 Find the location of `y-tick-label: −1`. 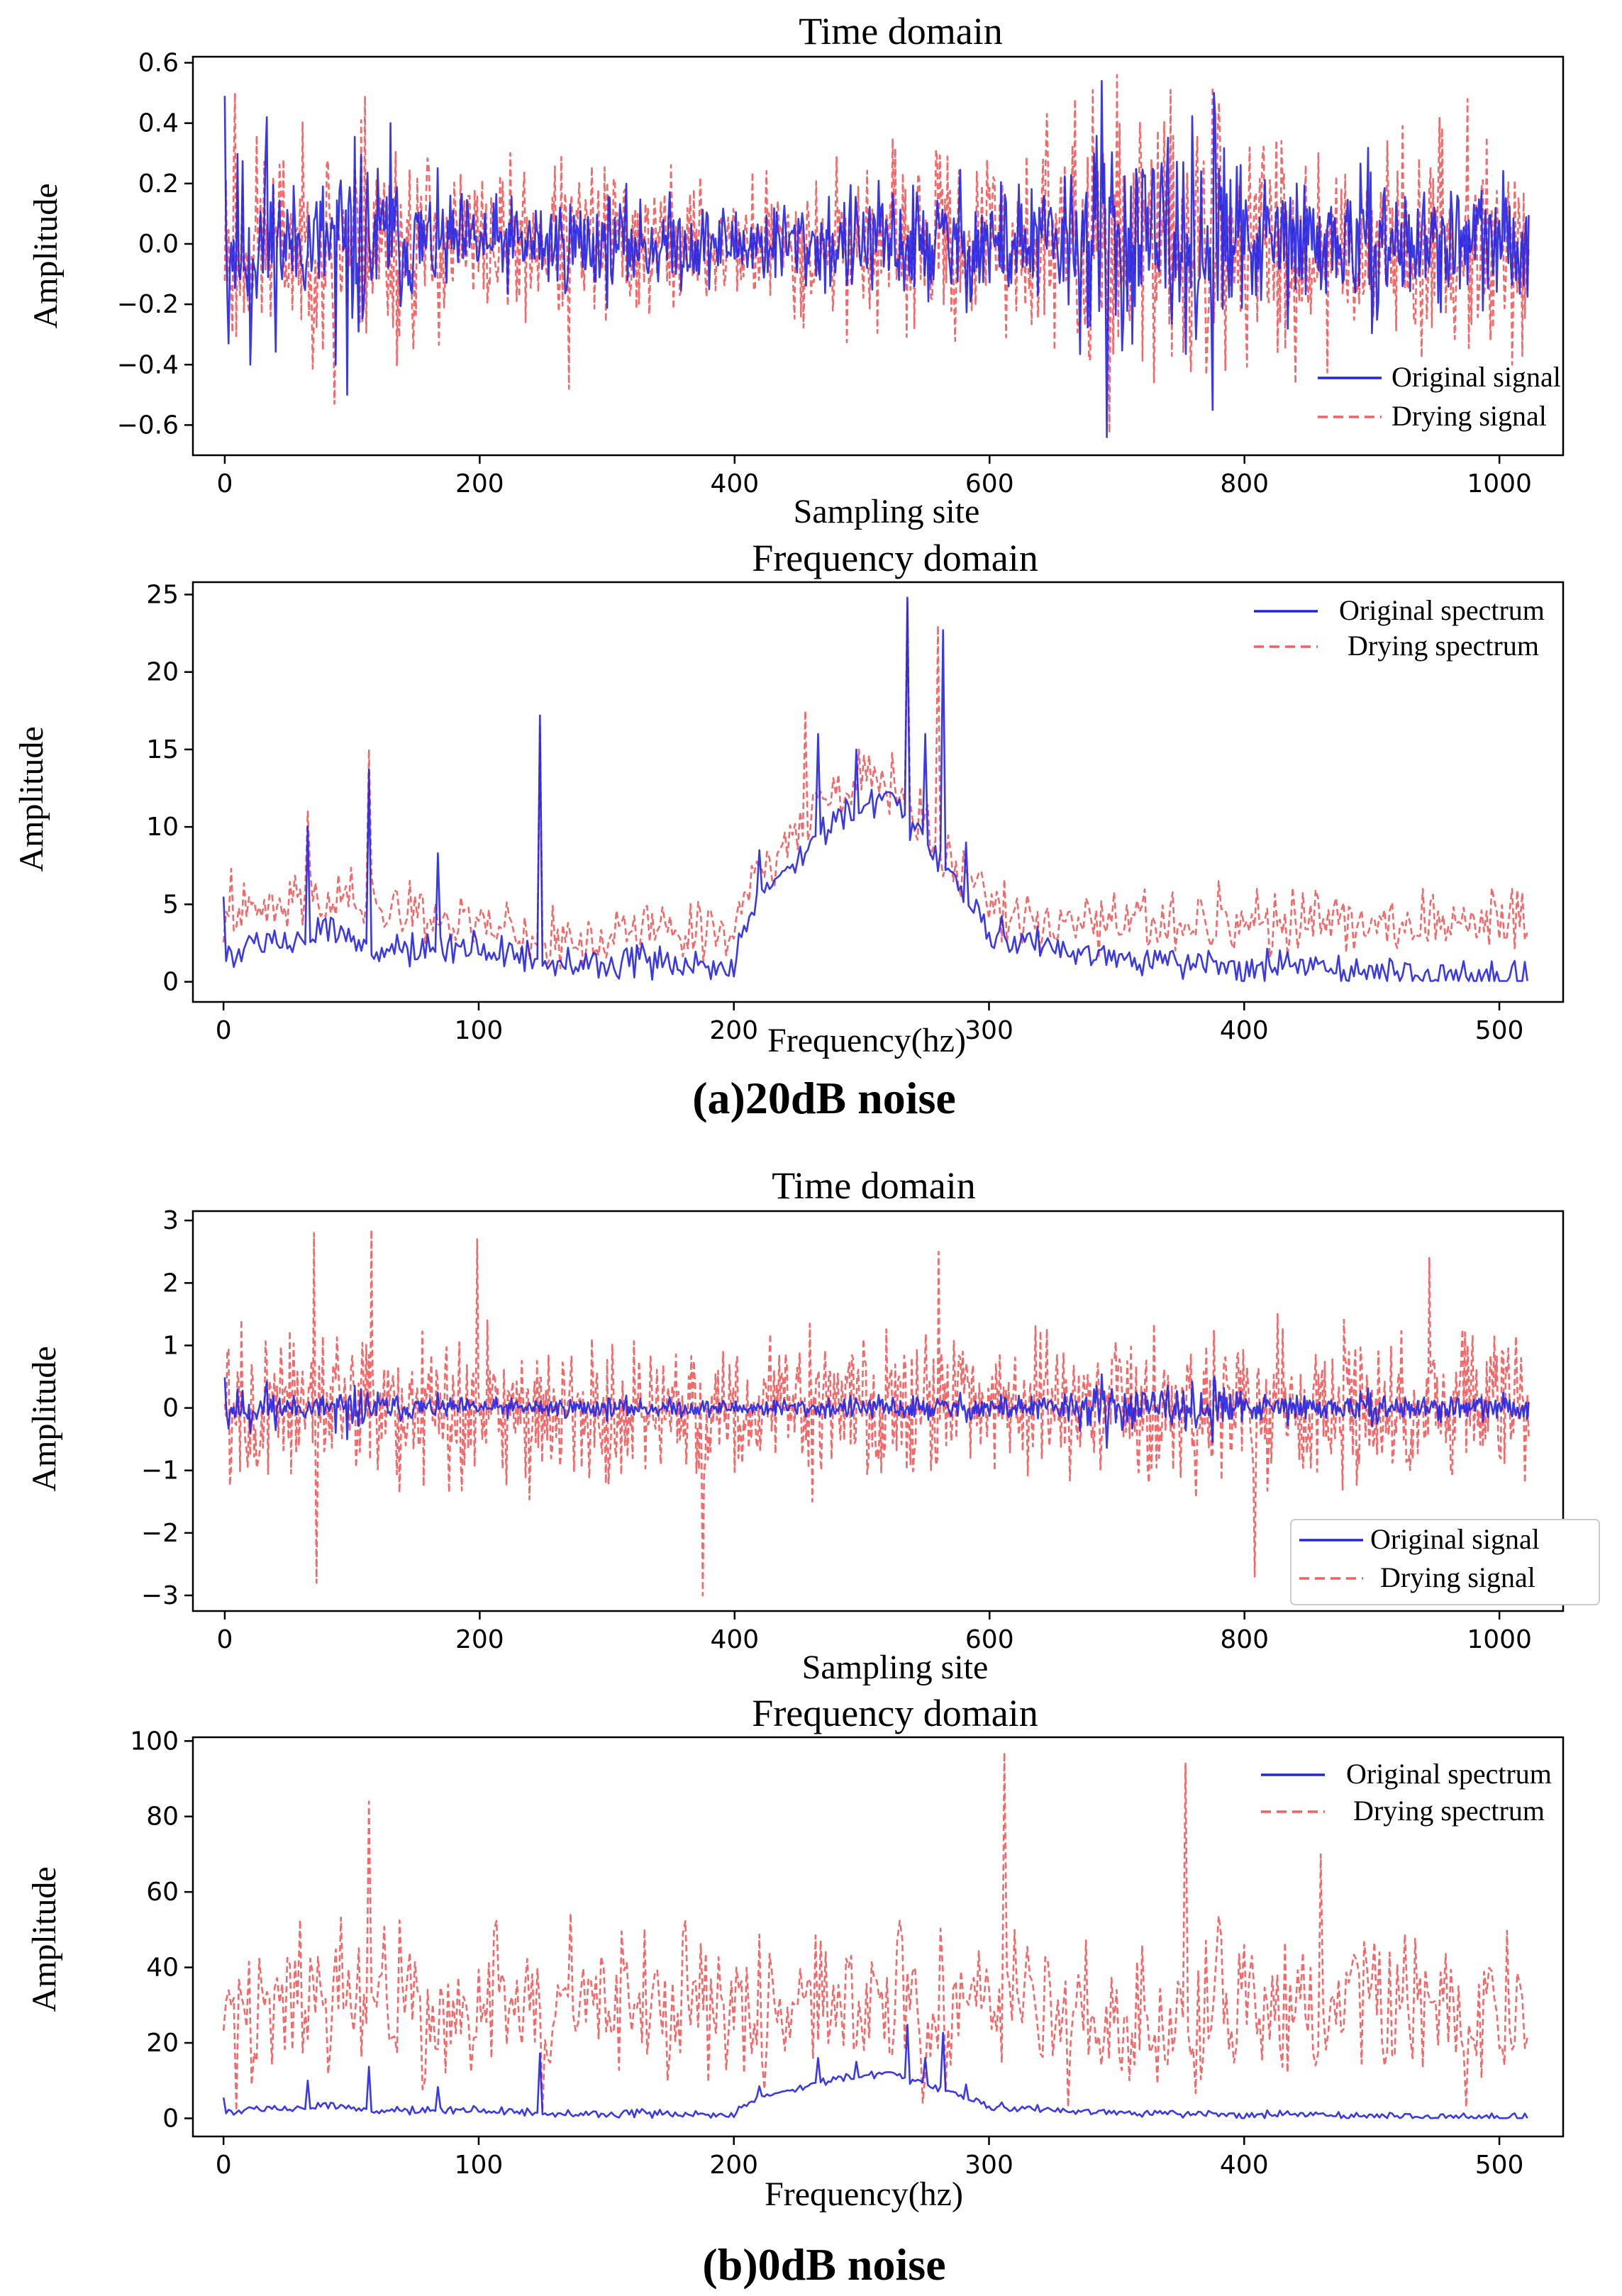

y-tick-label: −1 is located at coordinates (160, 1471).